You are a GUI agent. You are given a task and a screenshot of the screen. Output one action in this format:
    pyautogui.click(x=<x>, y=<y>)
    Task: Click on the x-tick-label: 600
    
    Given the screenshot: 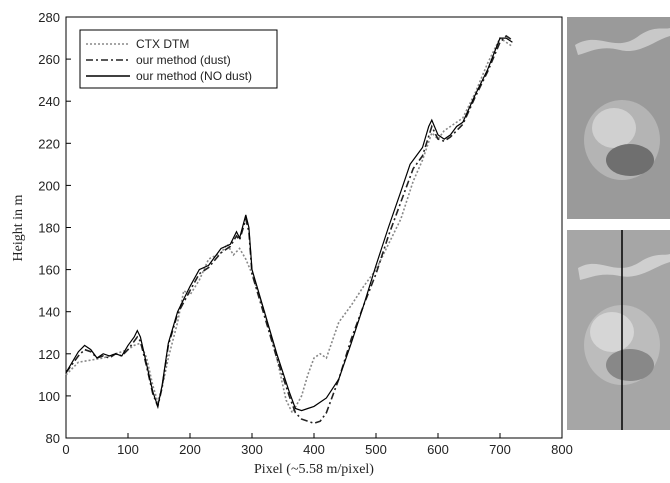 What is the action you would take?
    pyautogui.click(x=438, y=449)
    